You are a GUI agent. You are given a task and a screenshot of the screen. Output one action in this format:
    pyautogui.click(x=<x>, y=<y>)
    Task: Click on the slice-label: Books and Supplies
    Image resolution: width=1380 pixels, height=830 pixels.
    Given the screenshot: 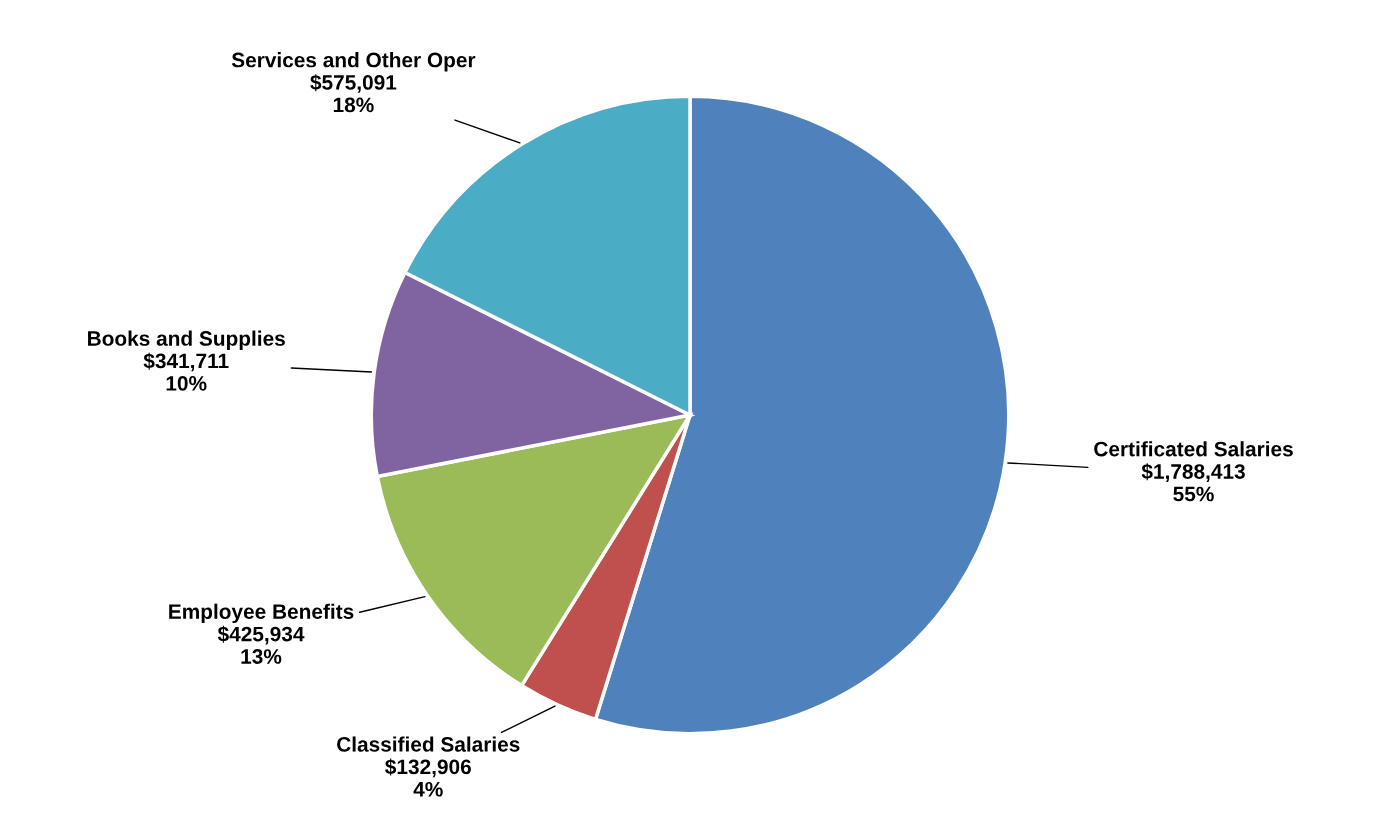 What is the action you would take?
    pyautogui.click(x=186, y=340)
    